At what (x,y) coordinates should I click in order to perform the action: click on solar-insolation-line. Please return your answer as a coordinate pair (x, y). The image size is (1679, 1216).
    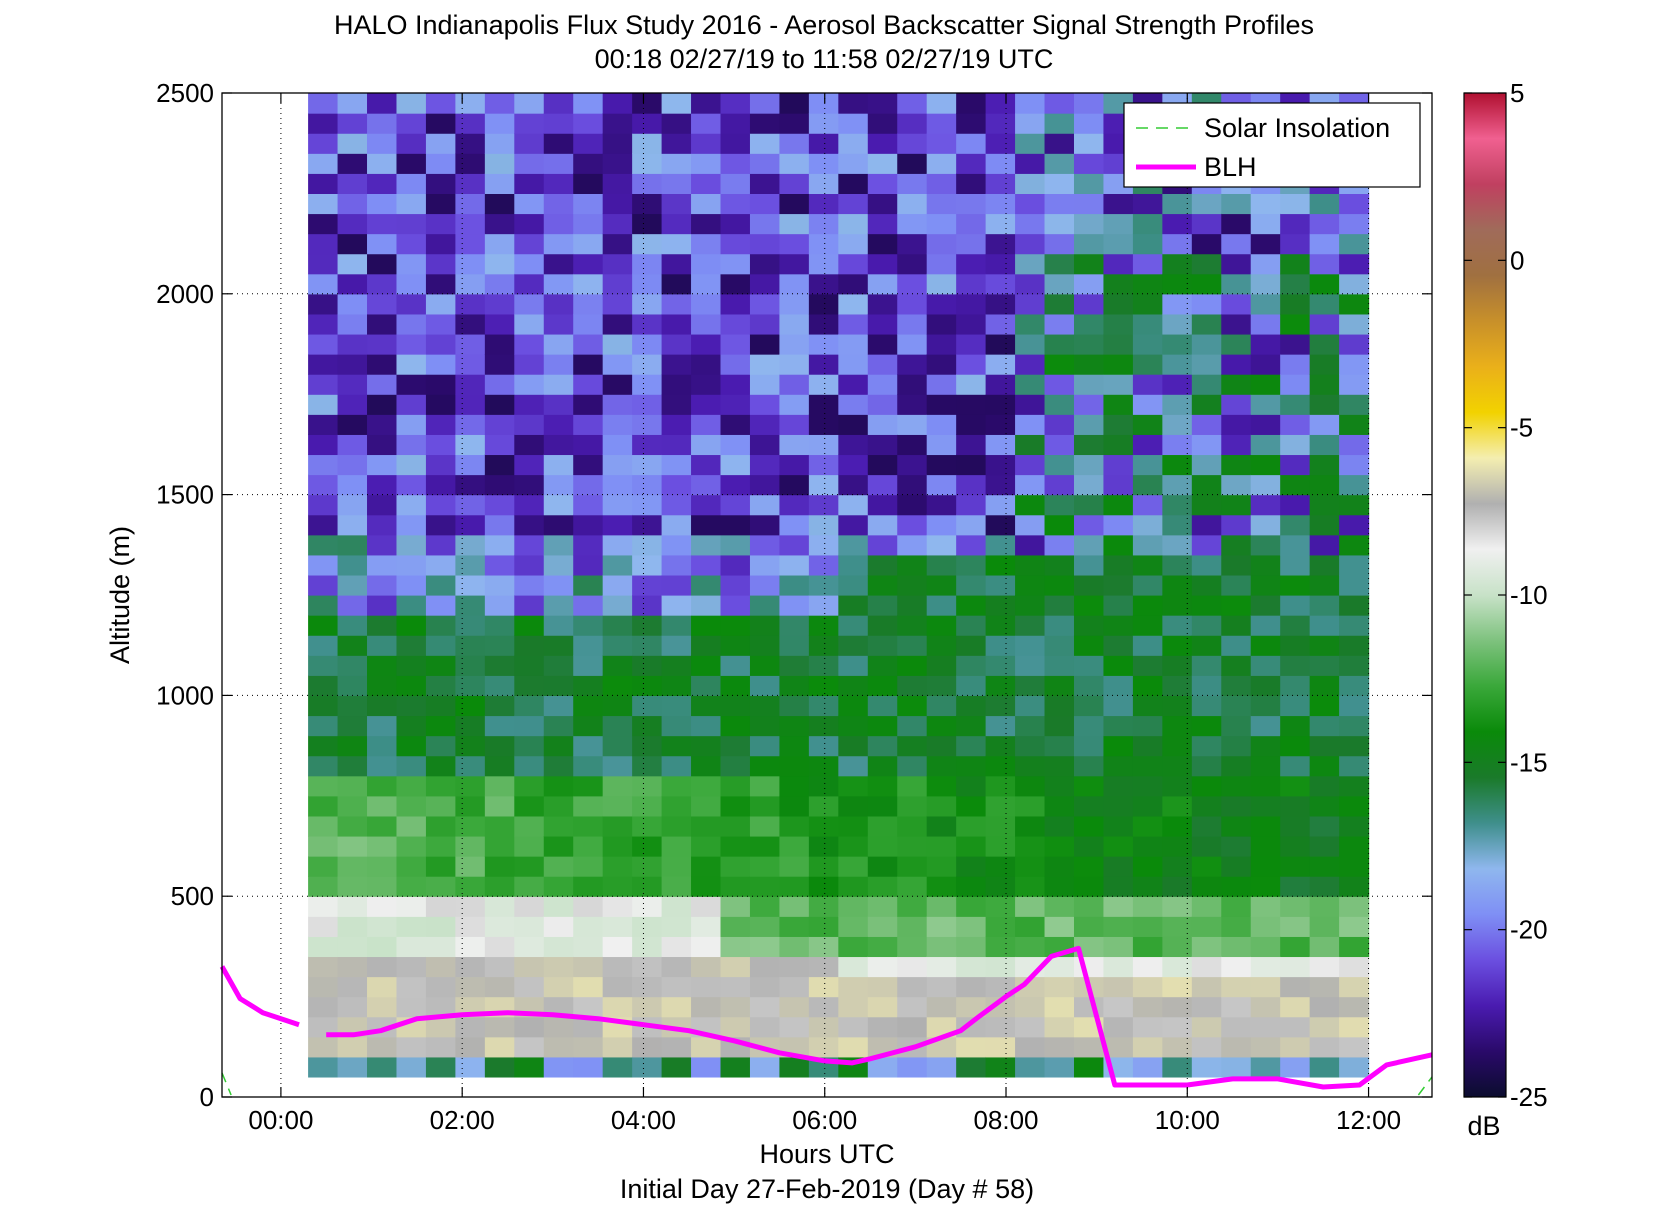
    Looking at the image, I should click on (226, 1084).